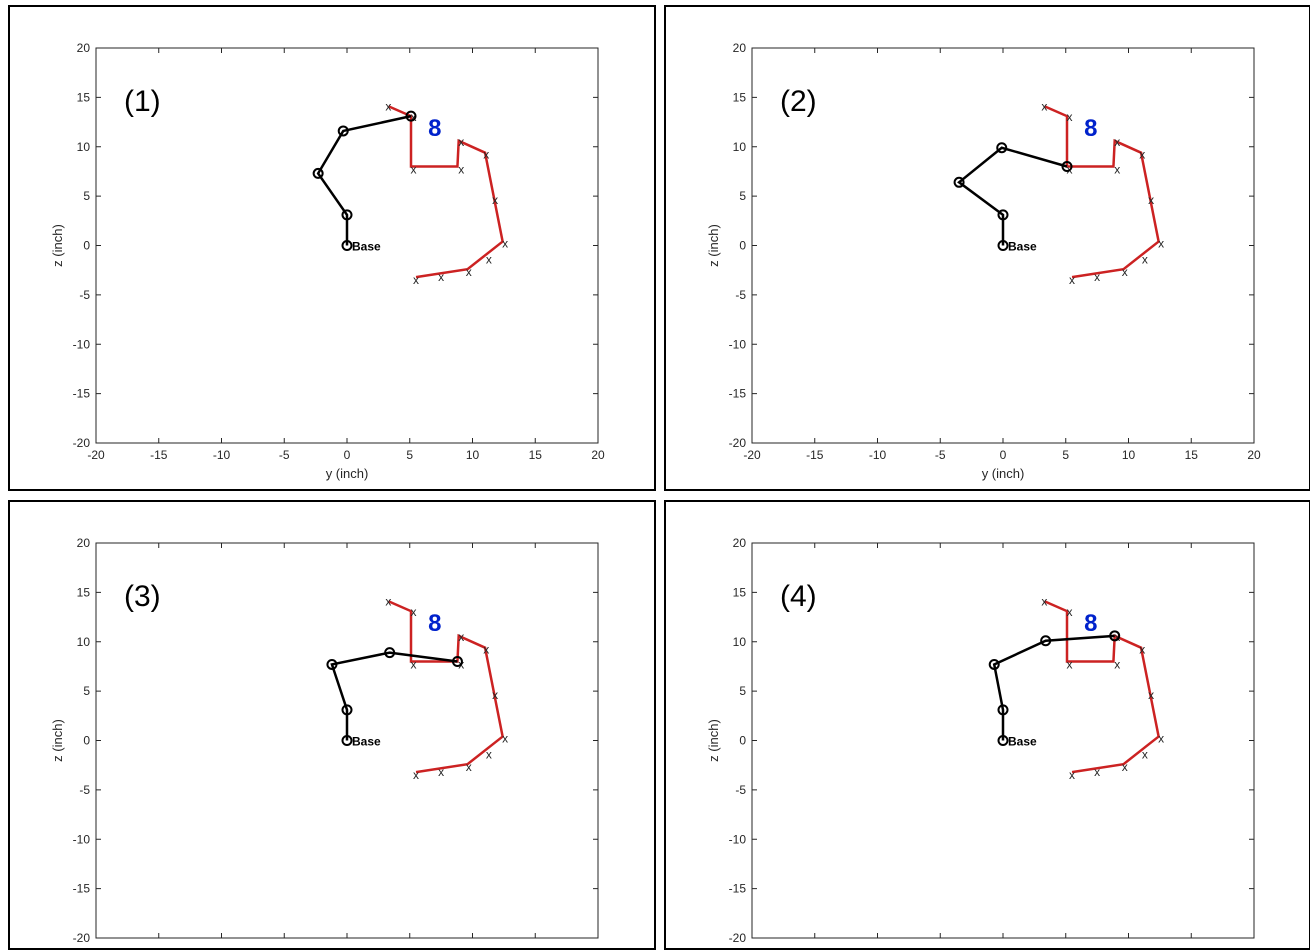  I want to click on chart-3-ytick-label-5: -5, so click(84, 790).